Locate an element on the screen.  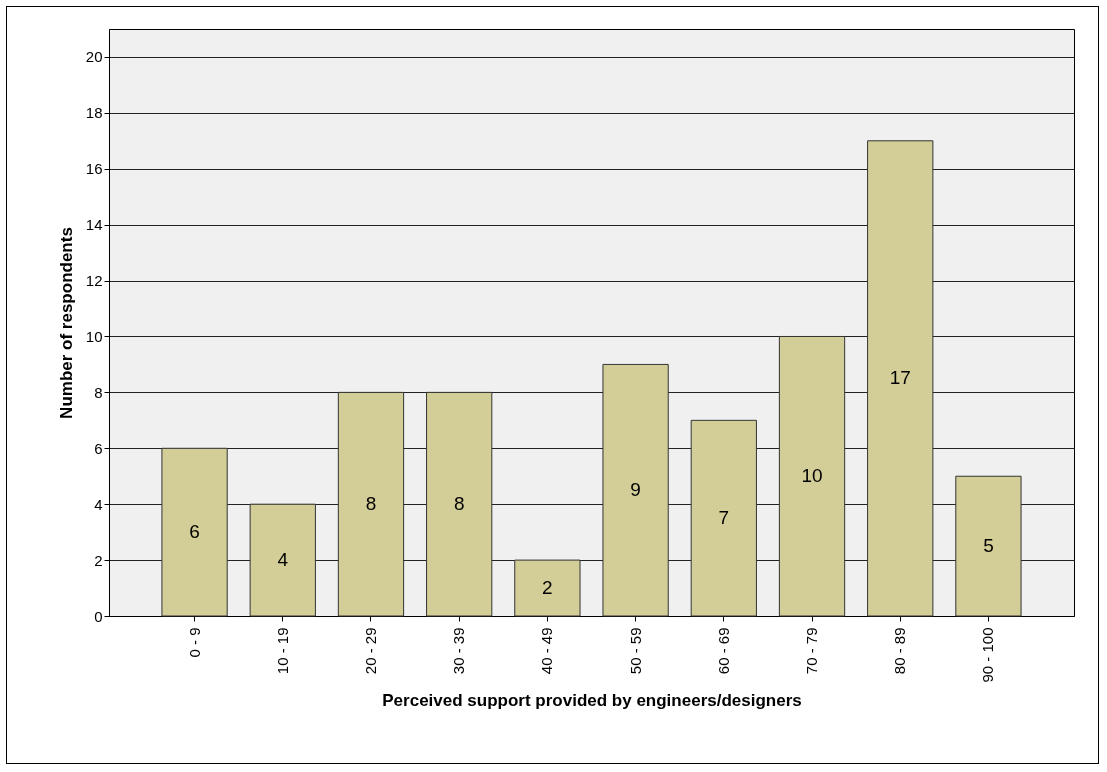
y-tick-label: 20 is located at coordinates (94, 57).